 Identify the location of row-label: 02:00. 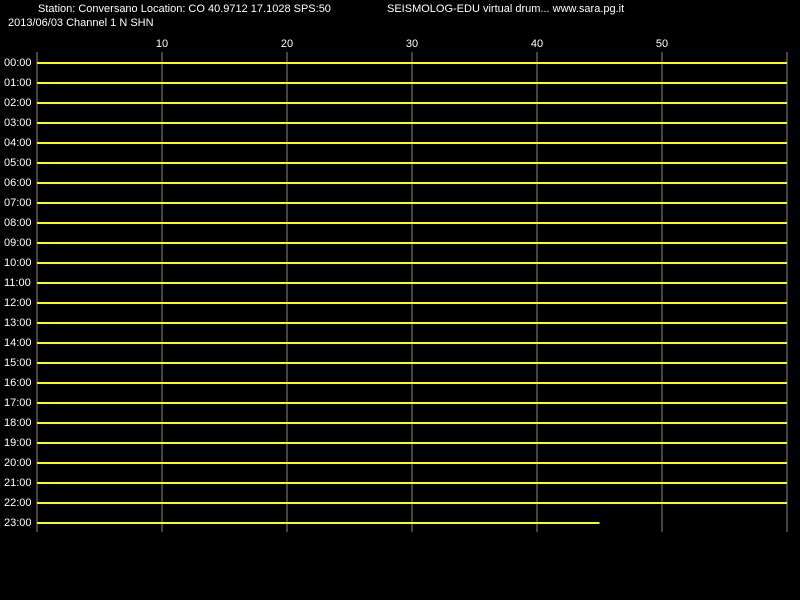
(18, 103).